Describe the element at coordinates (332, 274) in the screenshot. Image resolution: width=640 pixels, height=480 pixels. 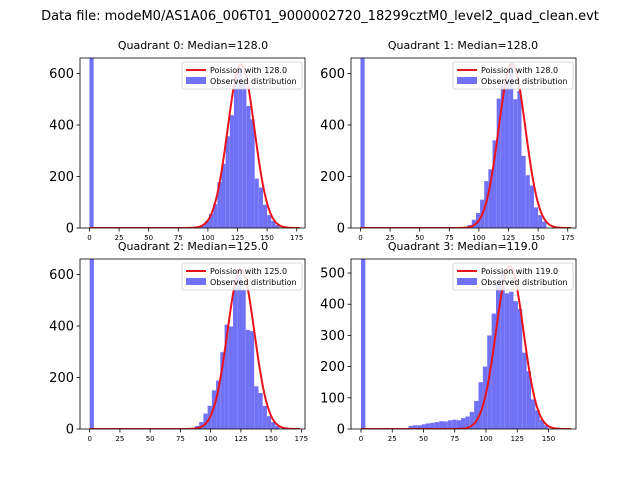
I see `y-tick-label: 500` at that location.